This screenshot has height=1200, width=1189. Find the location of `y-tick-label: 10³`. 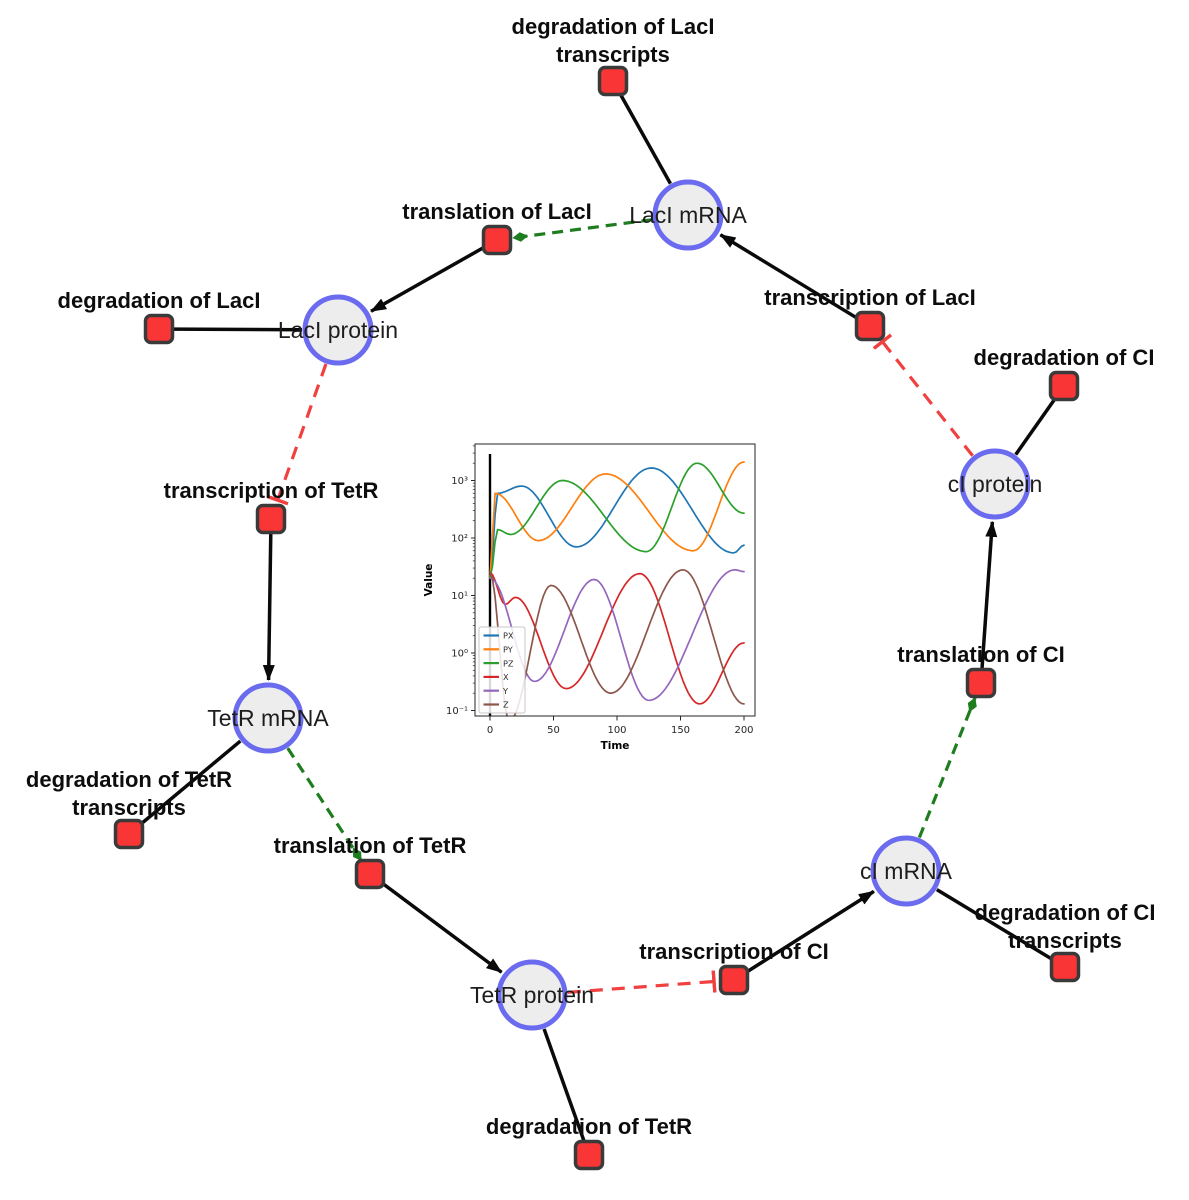

y-tick-label: 10³ is located at coordinates (459, 481).